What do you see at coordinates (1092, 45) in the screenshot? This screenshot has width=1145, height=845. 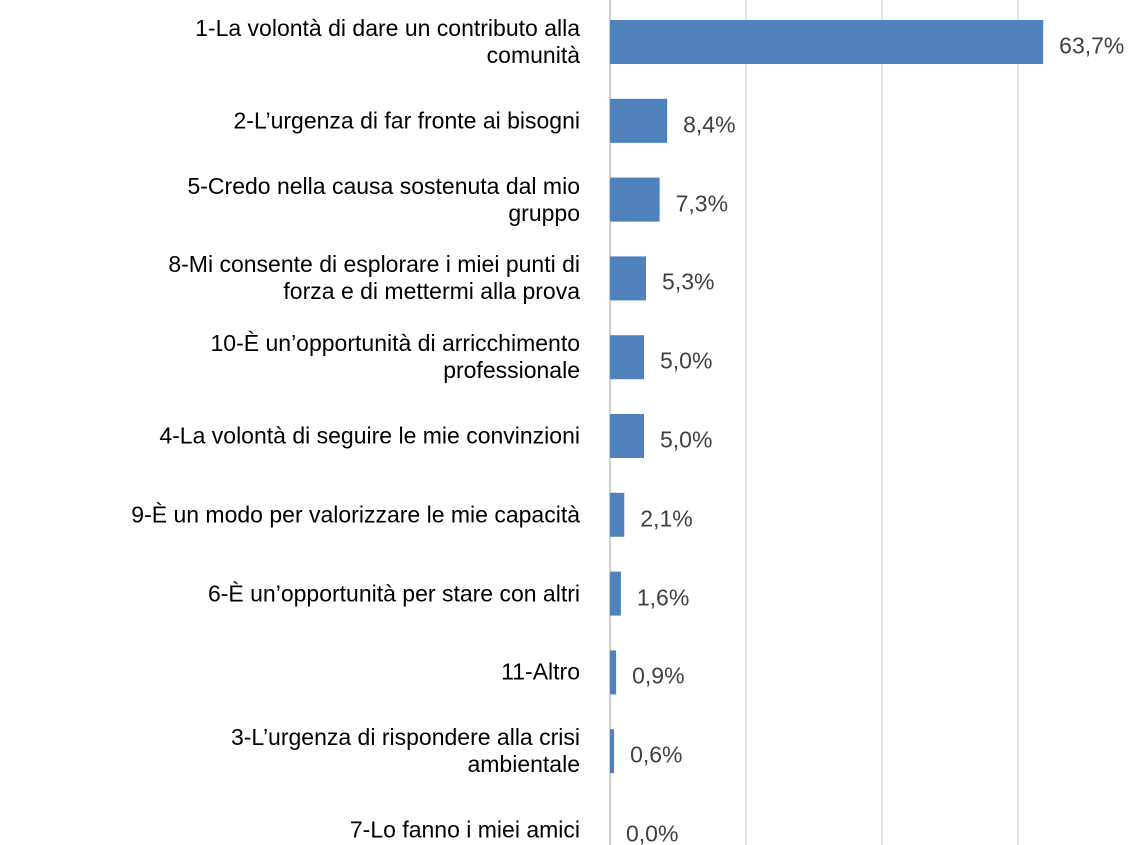 I see `value-label: 63,7%` at bounding box center [1092, 45].